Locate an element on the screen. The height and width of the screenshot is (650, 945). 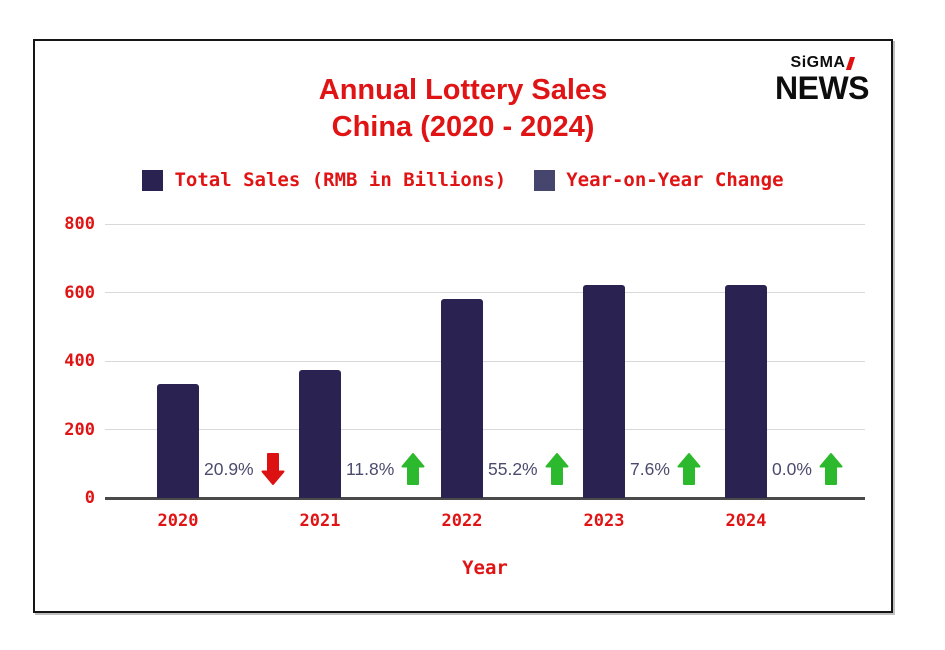
chart-title-line2: China (2020 - 2024) is located at coordinates (463, 127).